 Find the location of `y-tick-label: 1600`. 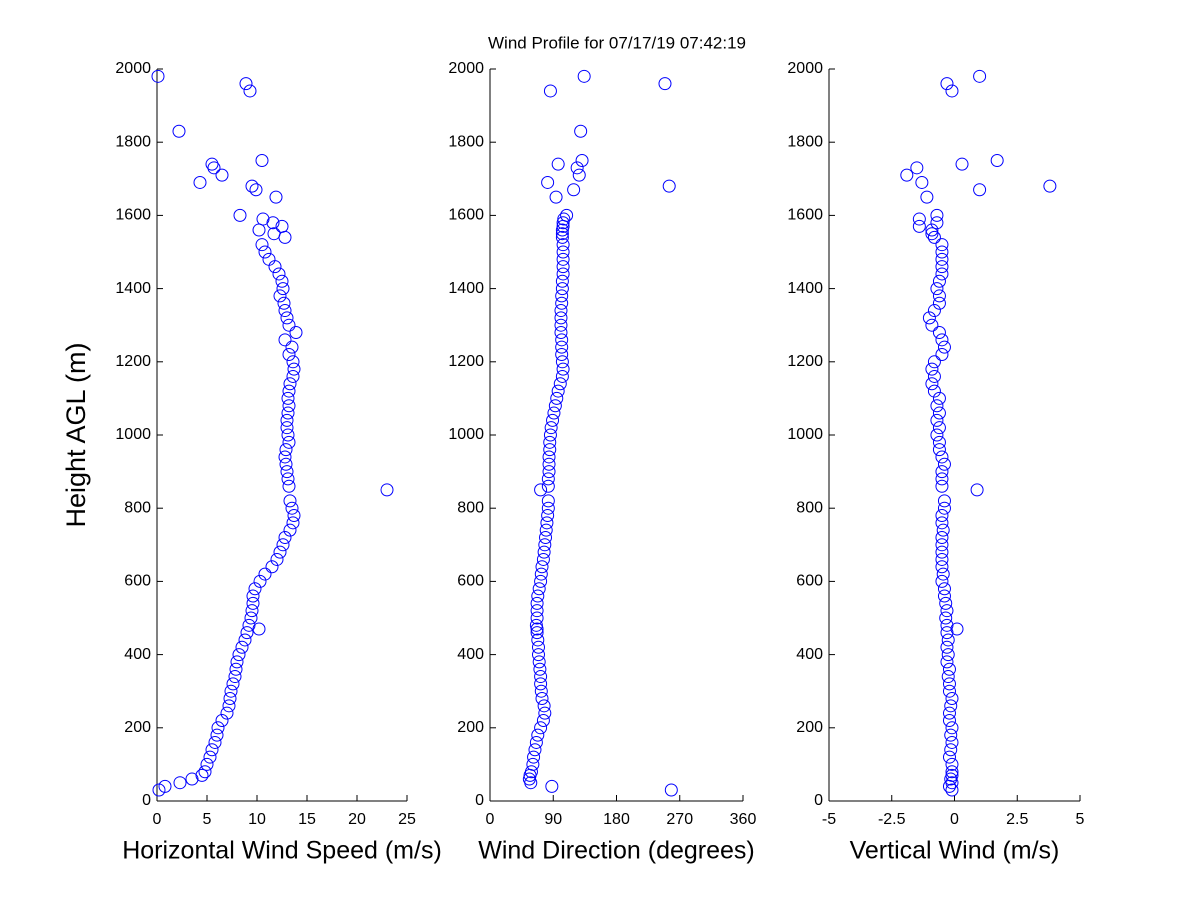

y-tick-label: 1600 is located at coordinates (466, 215).